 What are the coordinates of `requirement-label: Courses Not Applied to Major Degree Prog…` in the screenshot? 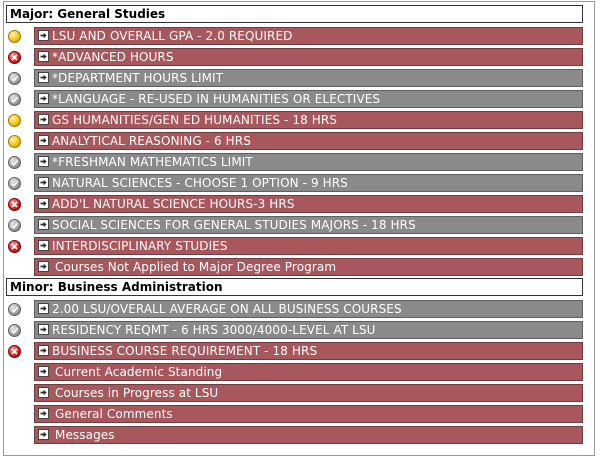 It's located at (196, 267).